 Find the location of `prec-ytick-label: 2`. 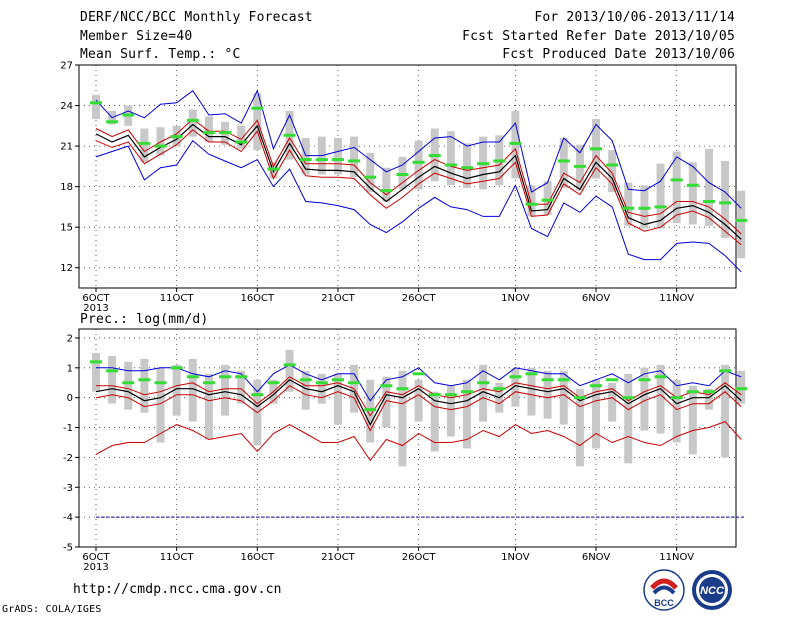

prec-ytick-label: 2 is located at coordinates (70, 338).